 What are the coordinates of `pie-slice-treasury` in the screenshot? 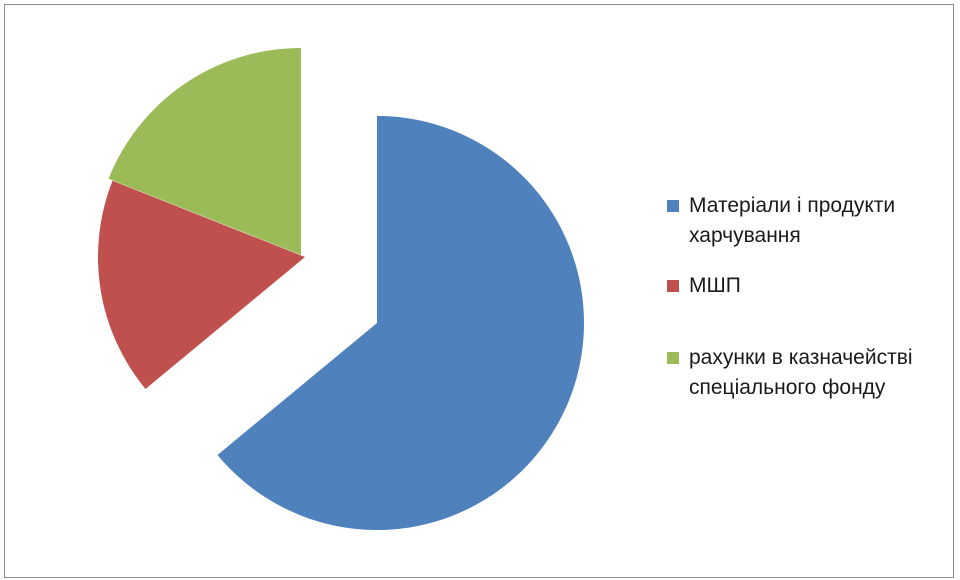 It's located at (204, 151).